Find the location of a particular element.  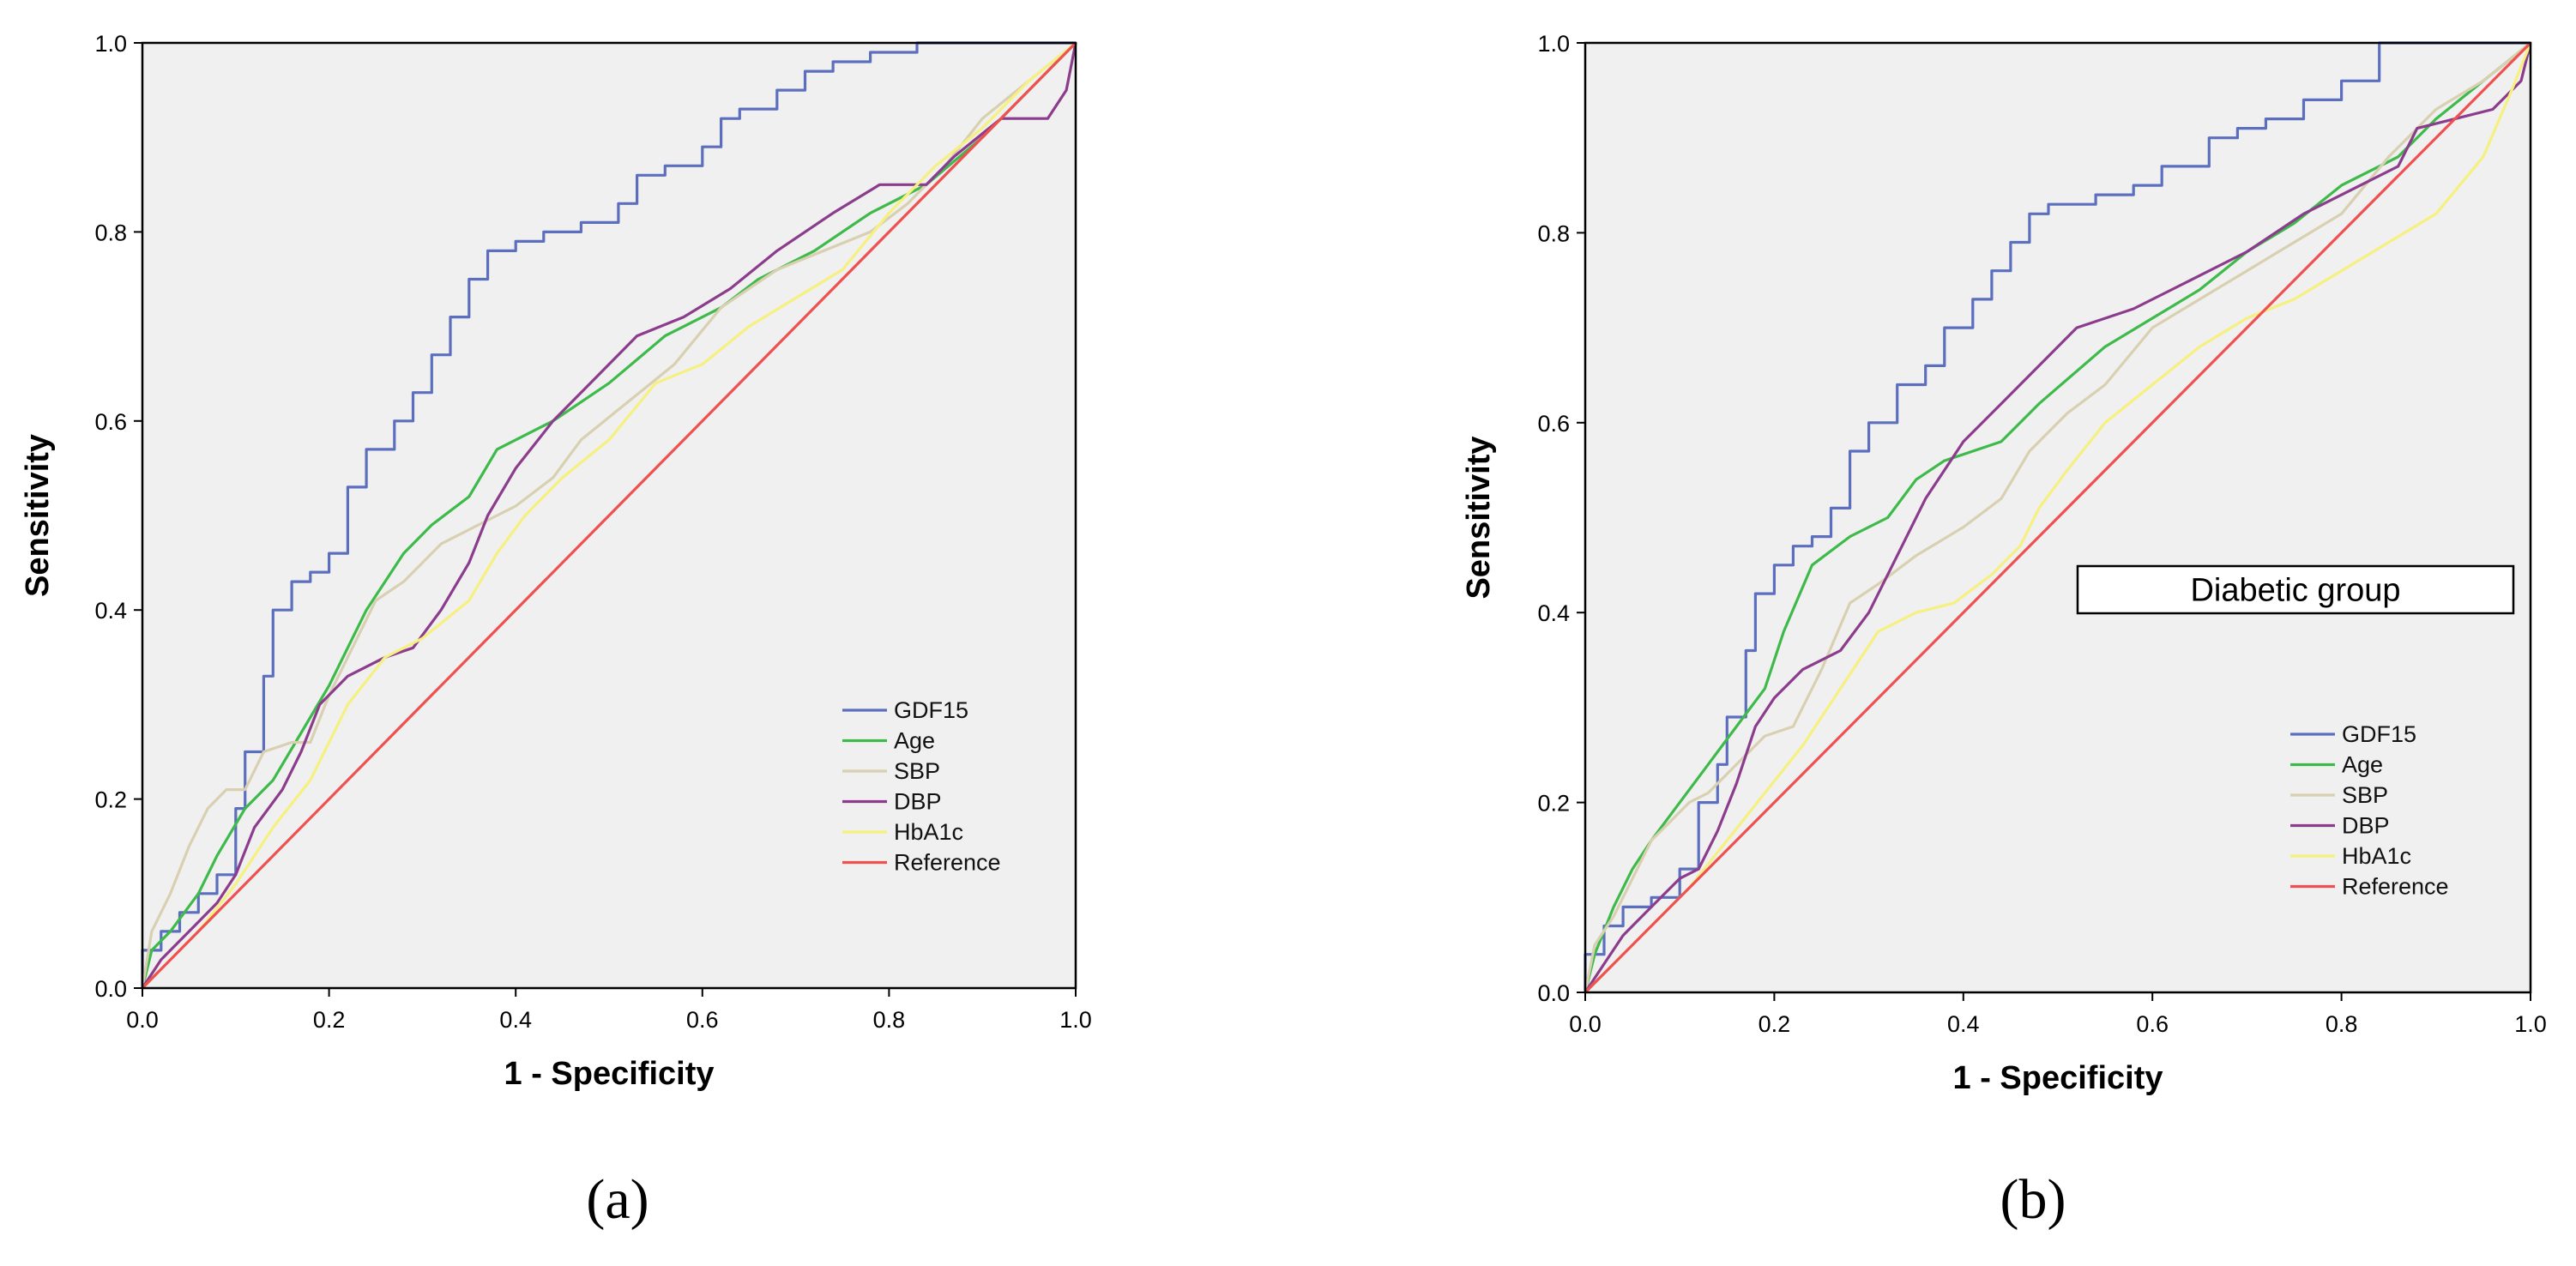

panel-label: (b) is located at coordinates (2033, 1199).